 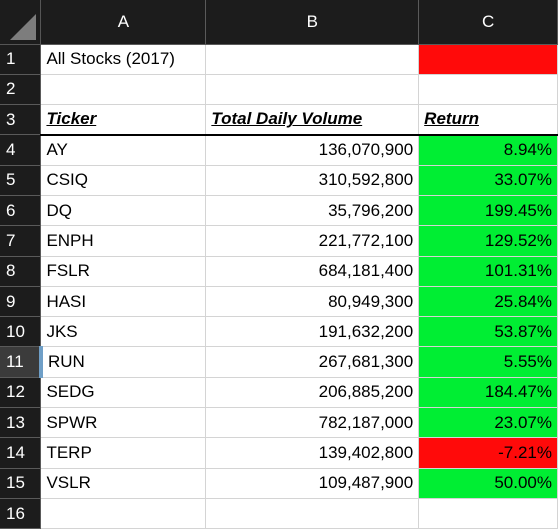 I want to click on row-header-2: 2, so click(x=21, y=90).